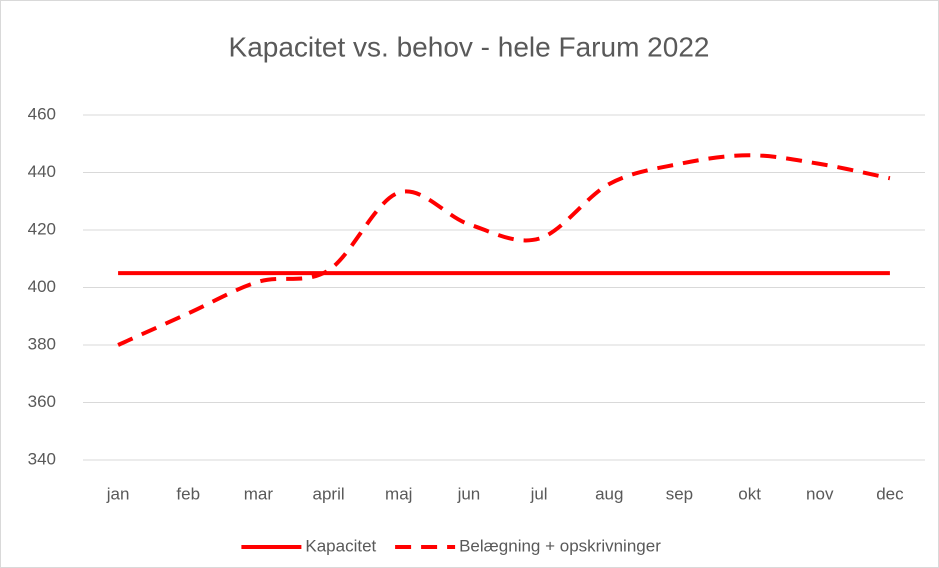  What do you see at coordinates (188, 493) in the screenshot?
I see `x-tick-label: feb` at bounding box center [188, 493].